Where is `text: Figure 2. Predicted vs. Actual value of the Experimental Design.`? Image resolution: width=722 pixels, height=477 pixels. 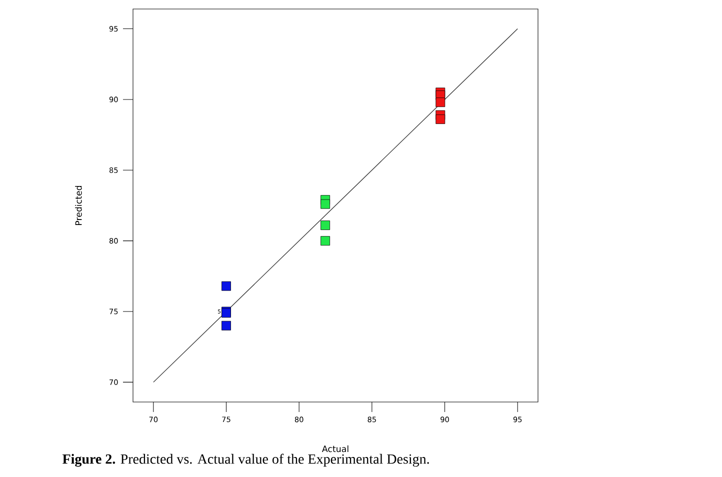 text: Figure 2. Predicted vs. Actual value of the Experimental Design. is located at coordinates (245, 460).